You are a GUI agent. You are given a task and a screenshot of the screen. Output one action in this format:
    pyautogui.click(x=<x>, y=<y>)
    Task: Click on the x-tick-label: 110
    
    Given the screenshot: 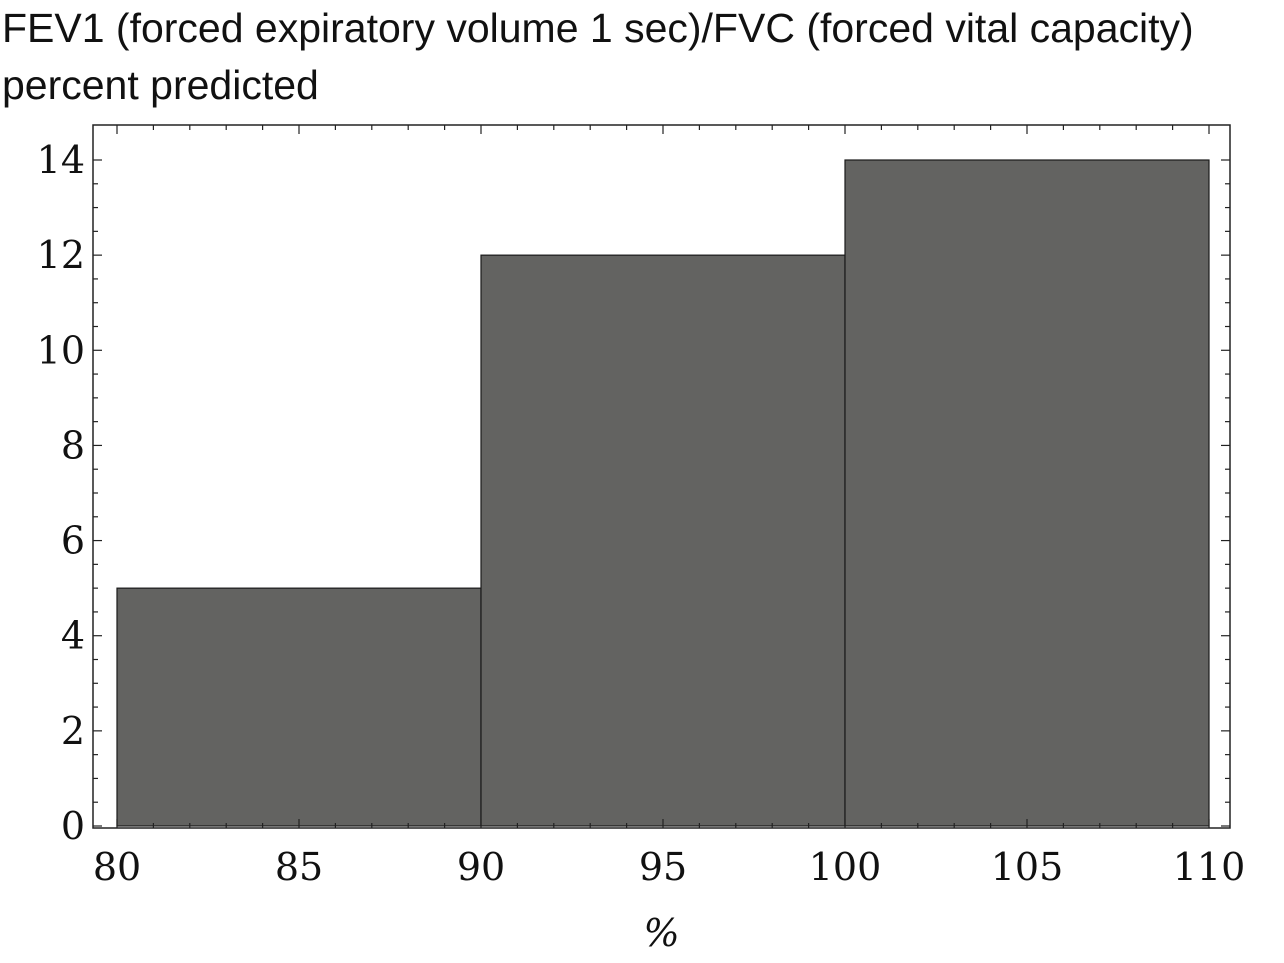 What is the action you would take?
    pyautogui.click(x=1209, y=867)
    